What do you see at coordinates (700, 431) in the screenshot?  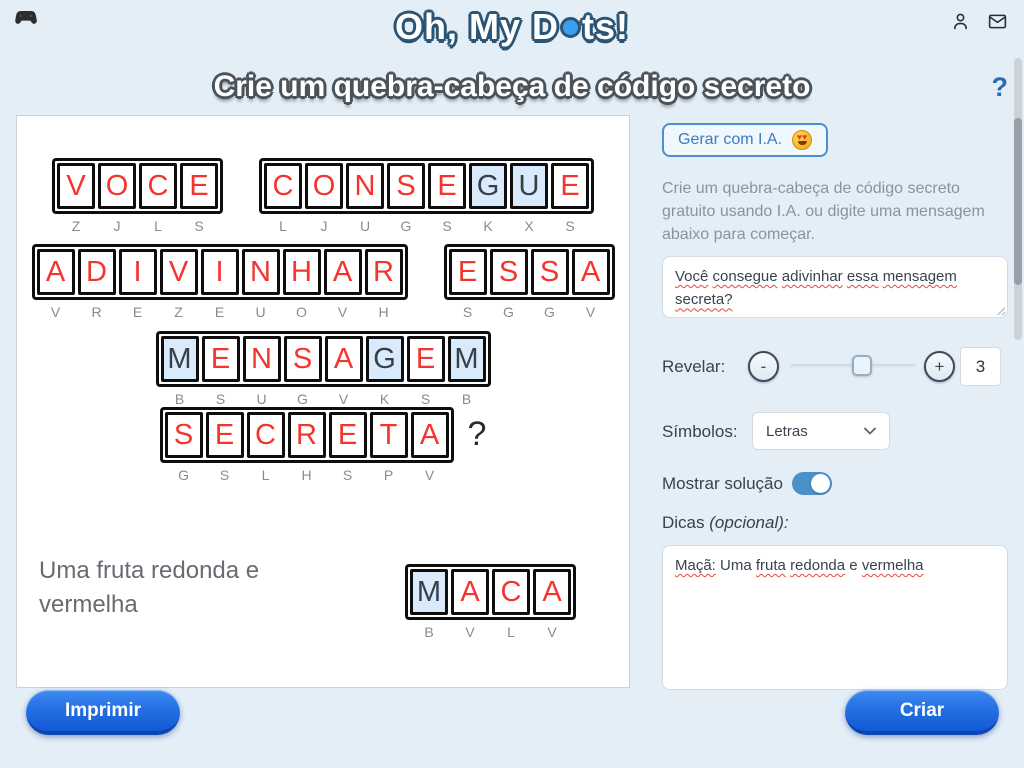 I see `symbols-label: Símbolos:` at bounding box center [700, 431].